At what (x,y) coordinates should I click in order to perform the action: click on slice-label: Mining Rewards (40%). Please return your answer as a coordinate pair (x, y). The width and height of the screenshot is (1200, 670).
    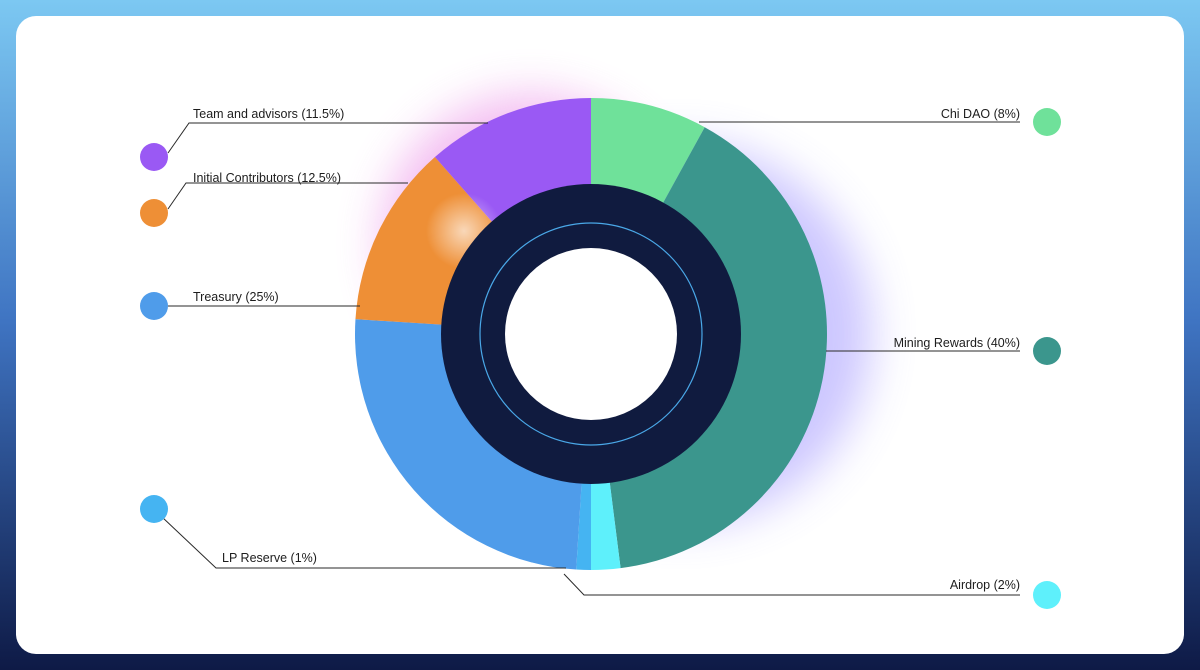
    Looking at the image, I should click on (957, 343).